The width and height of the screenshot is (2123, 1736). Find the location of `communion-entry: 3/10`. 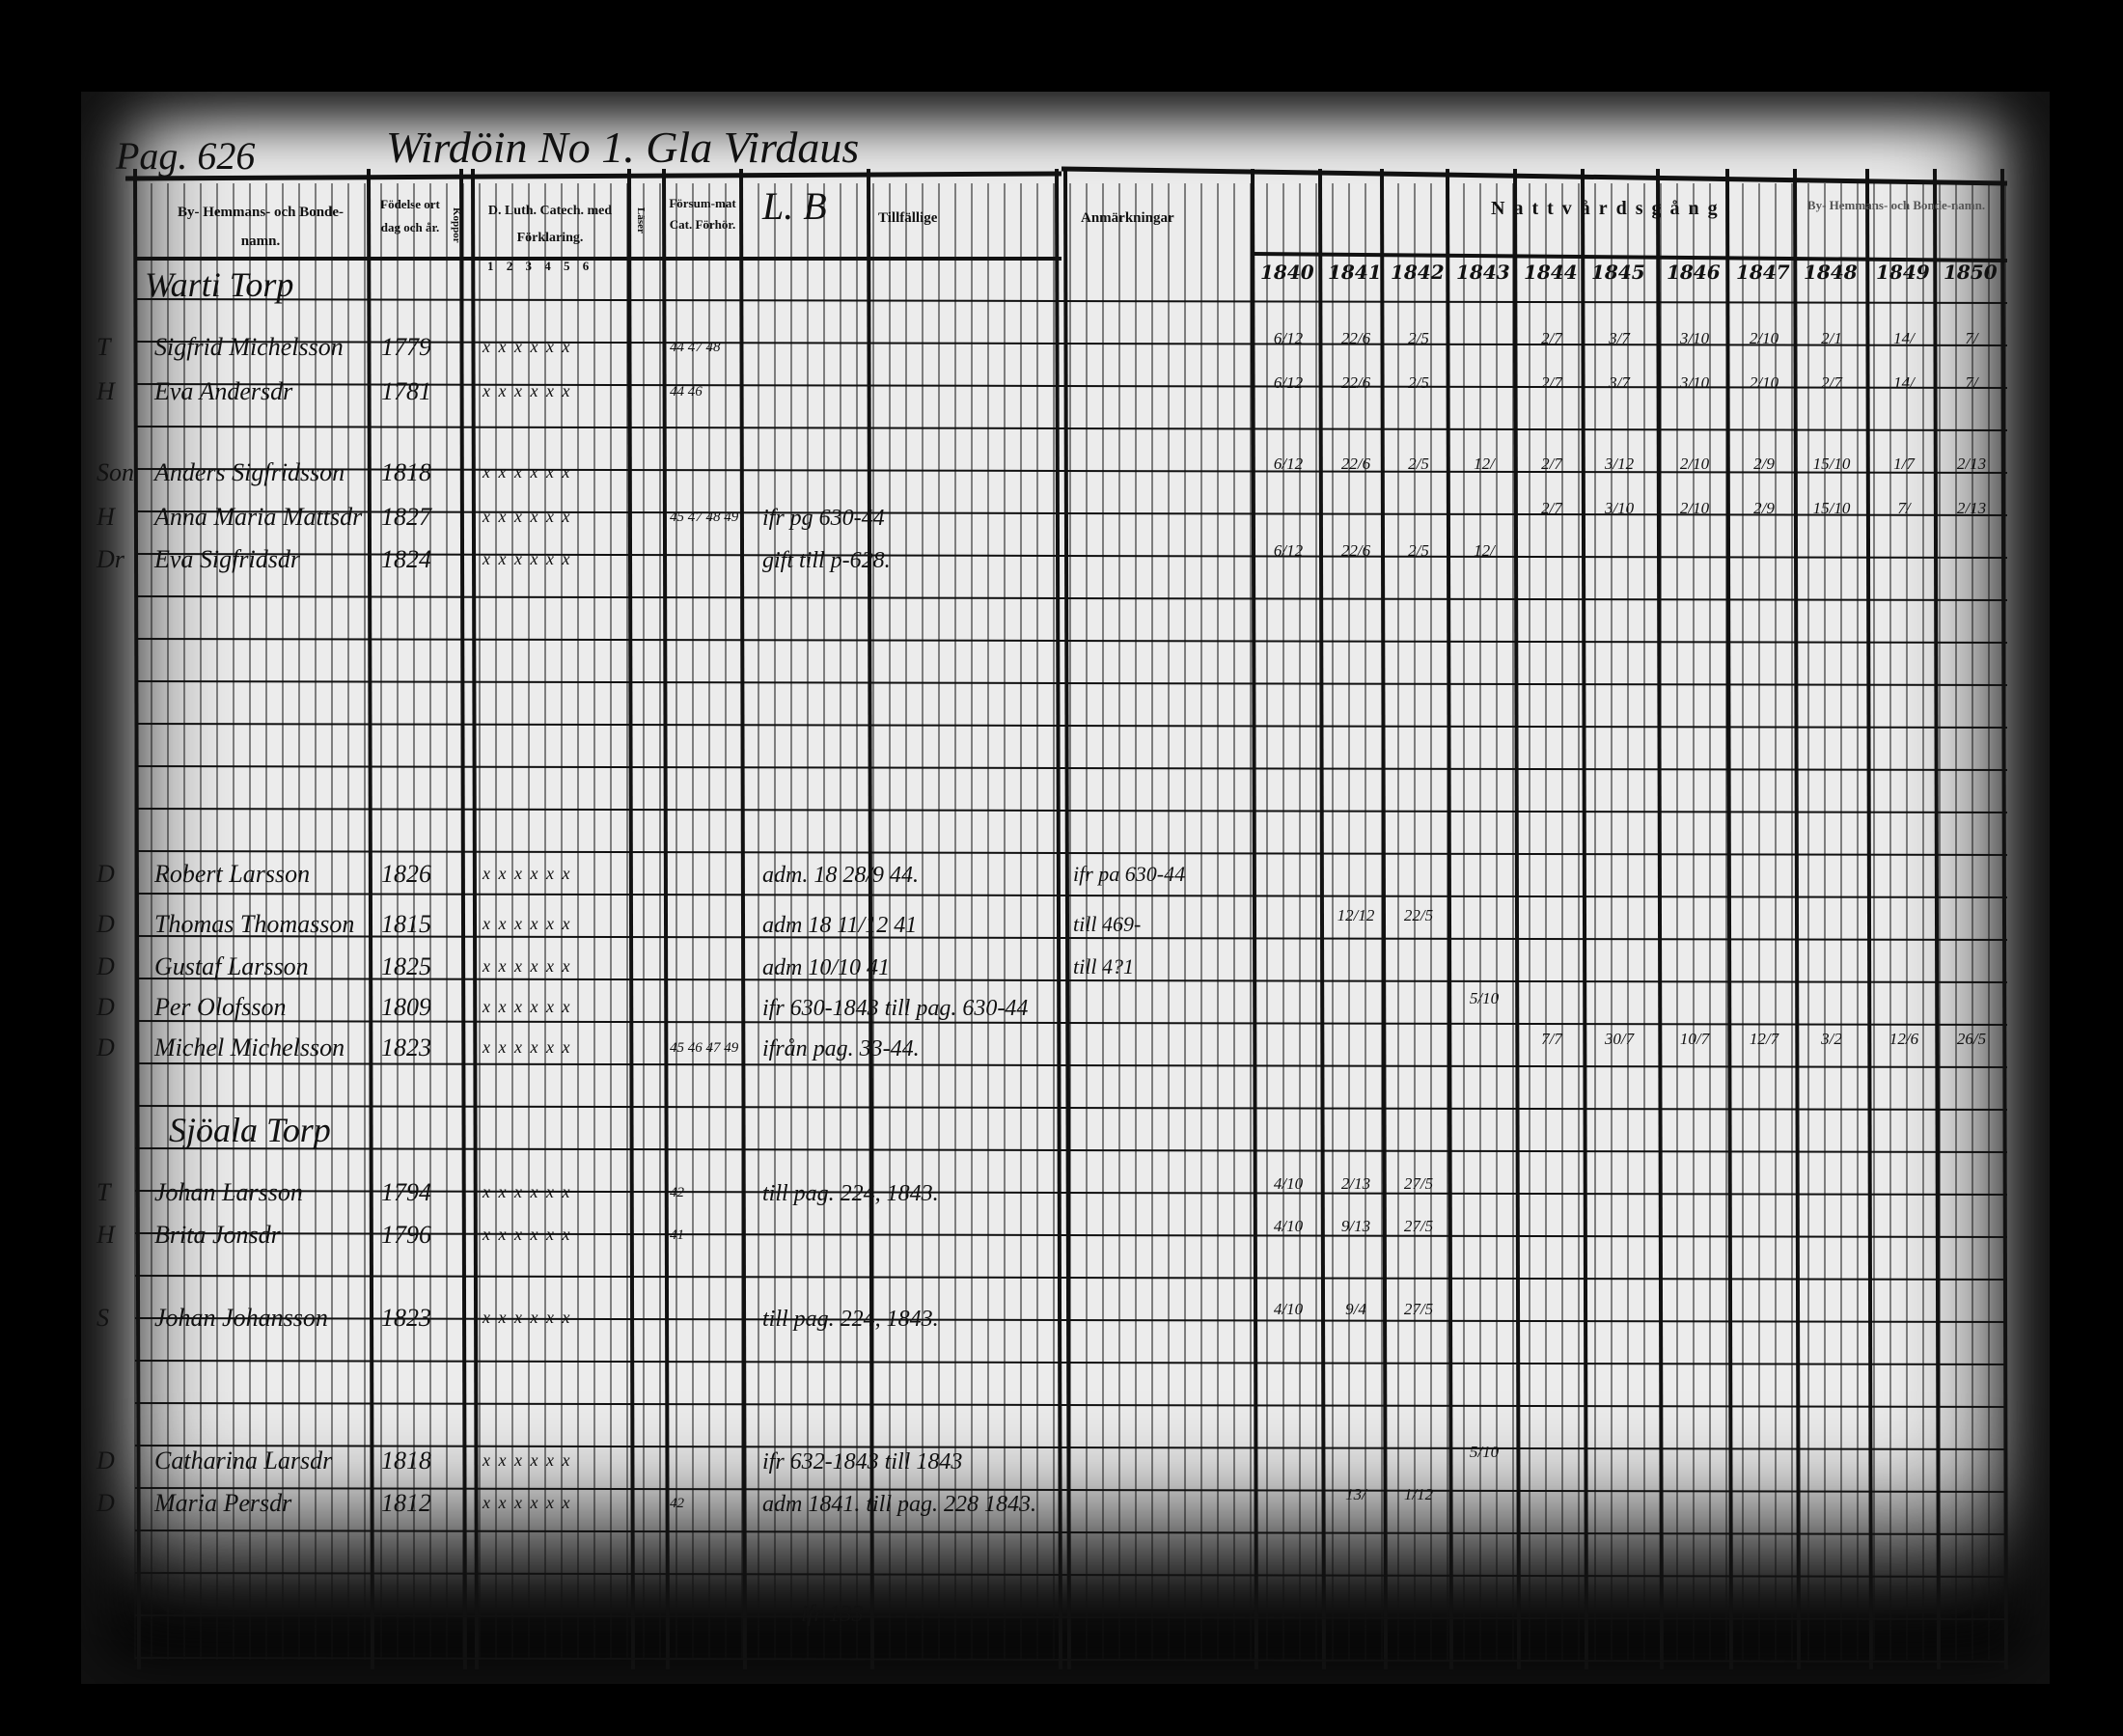

communion-entry: 3/10 is located at coordinates (1619, 508).